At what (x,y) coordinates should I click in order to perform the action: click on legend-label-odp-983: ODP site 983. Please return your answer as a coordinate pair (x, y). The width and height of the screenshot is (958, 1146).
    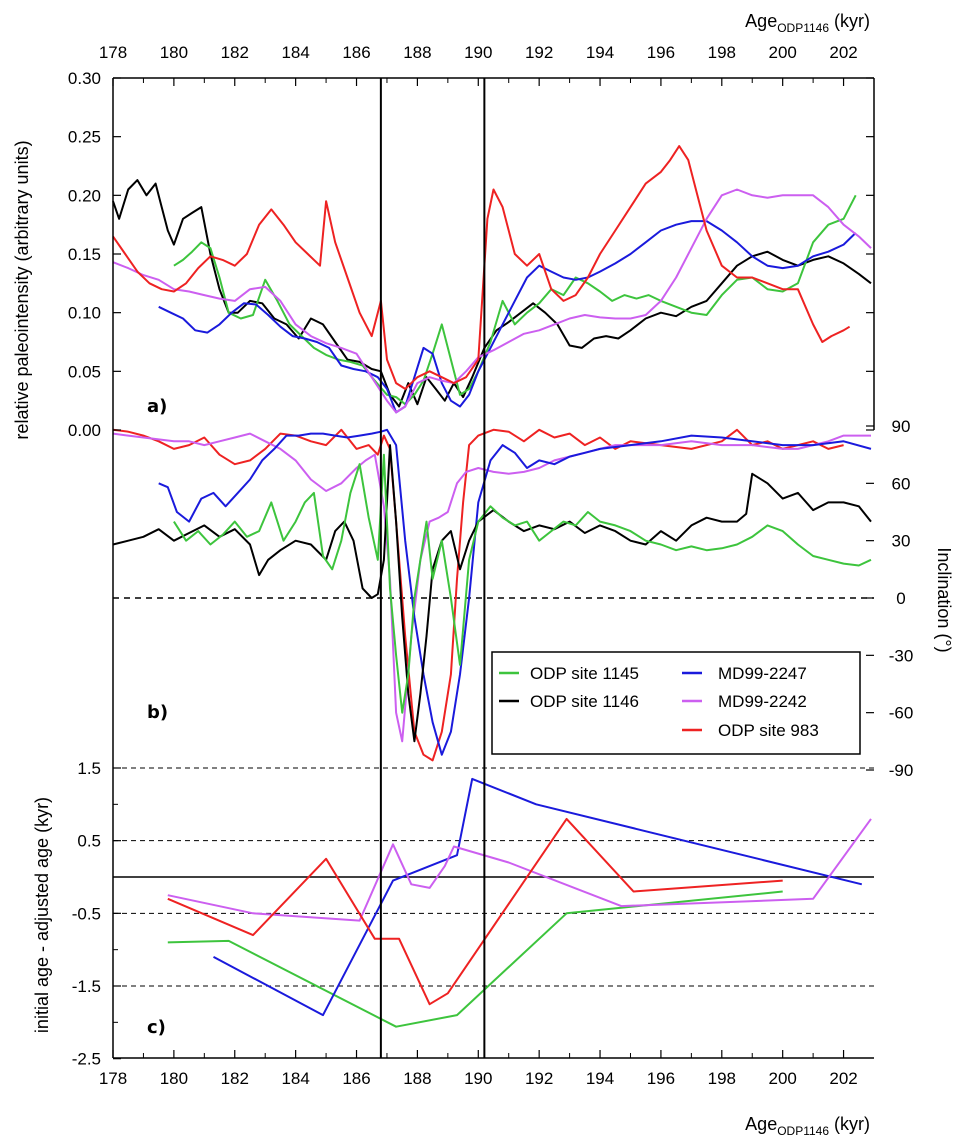
    Looking at the image, I should click on (768, 730).